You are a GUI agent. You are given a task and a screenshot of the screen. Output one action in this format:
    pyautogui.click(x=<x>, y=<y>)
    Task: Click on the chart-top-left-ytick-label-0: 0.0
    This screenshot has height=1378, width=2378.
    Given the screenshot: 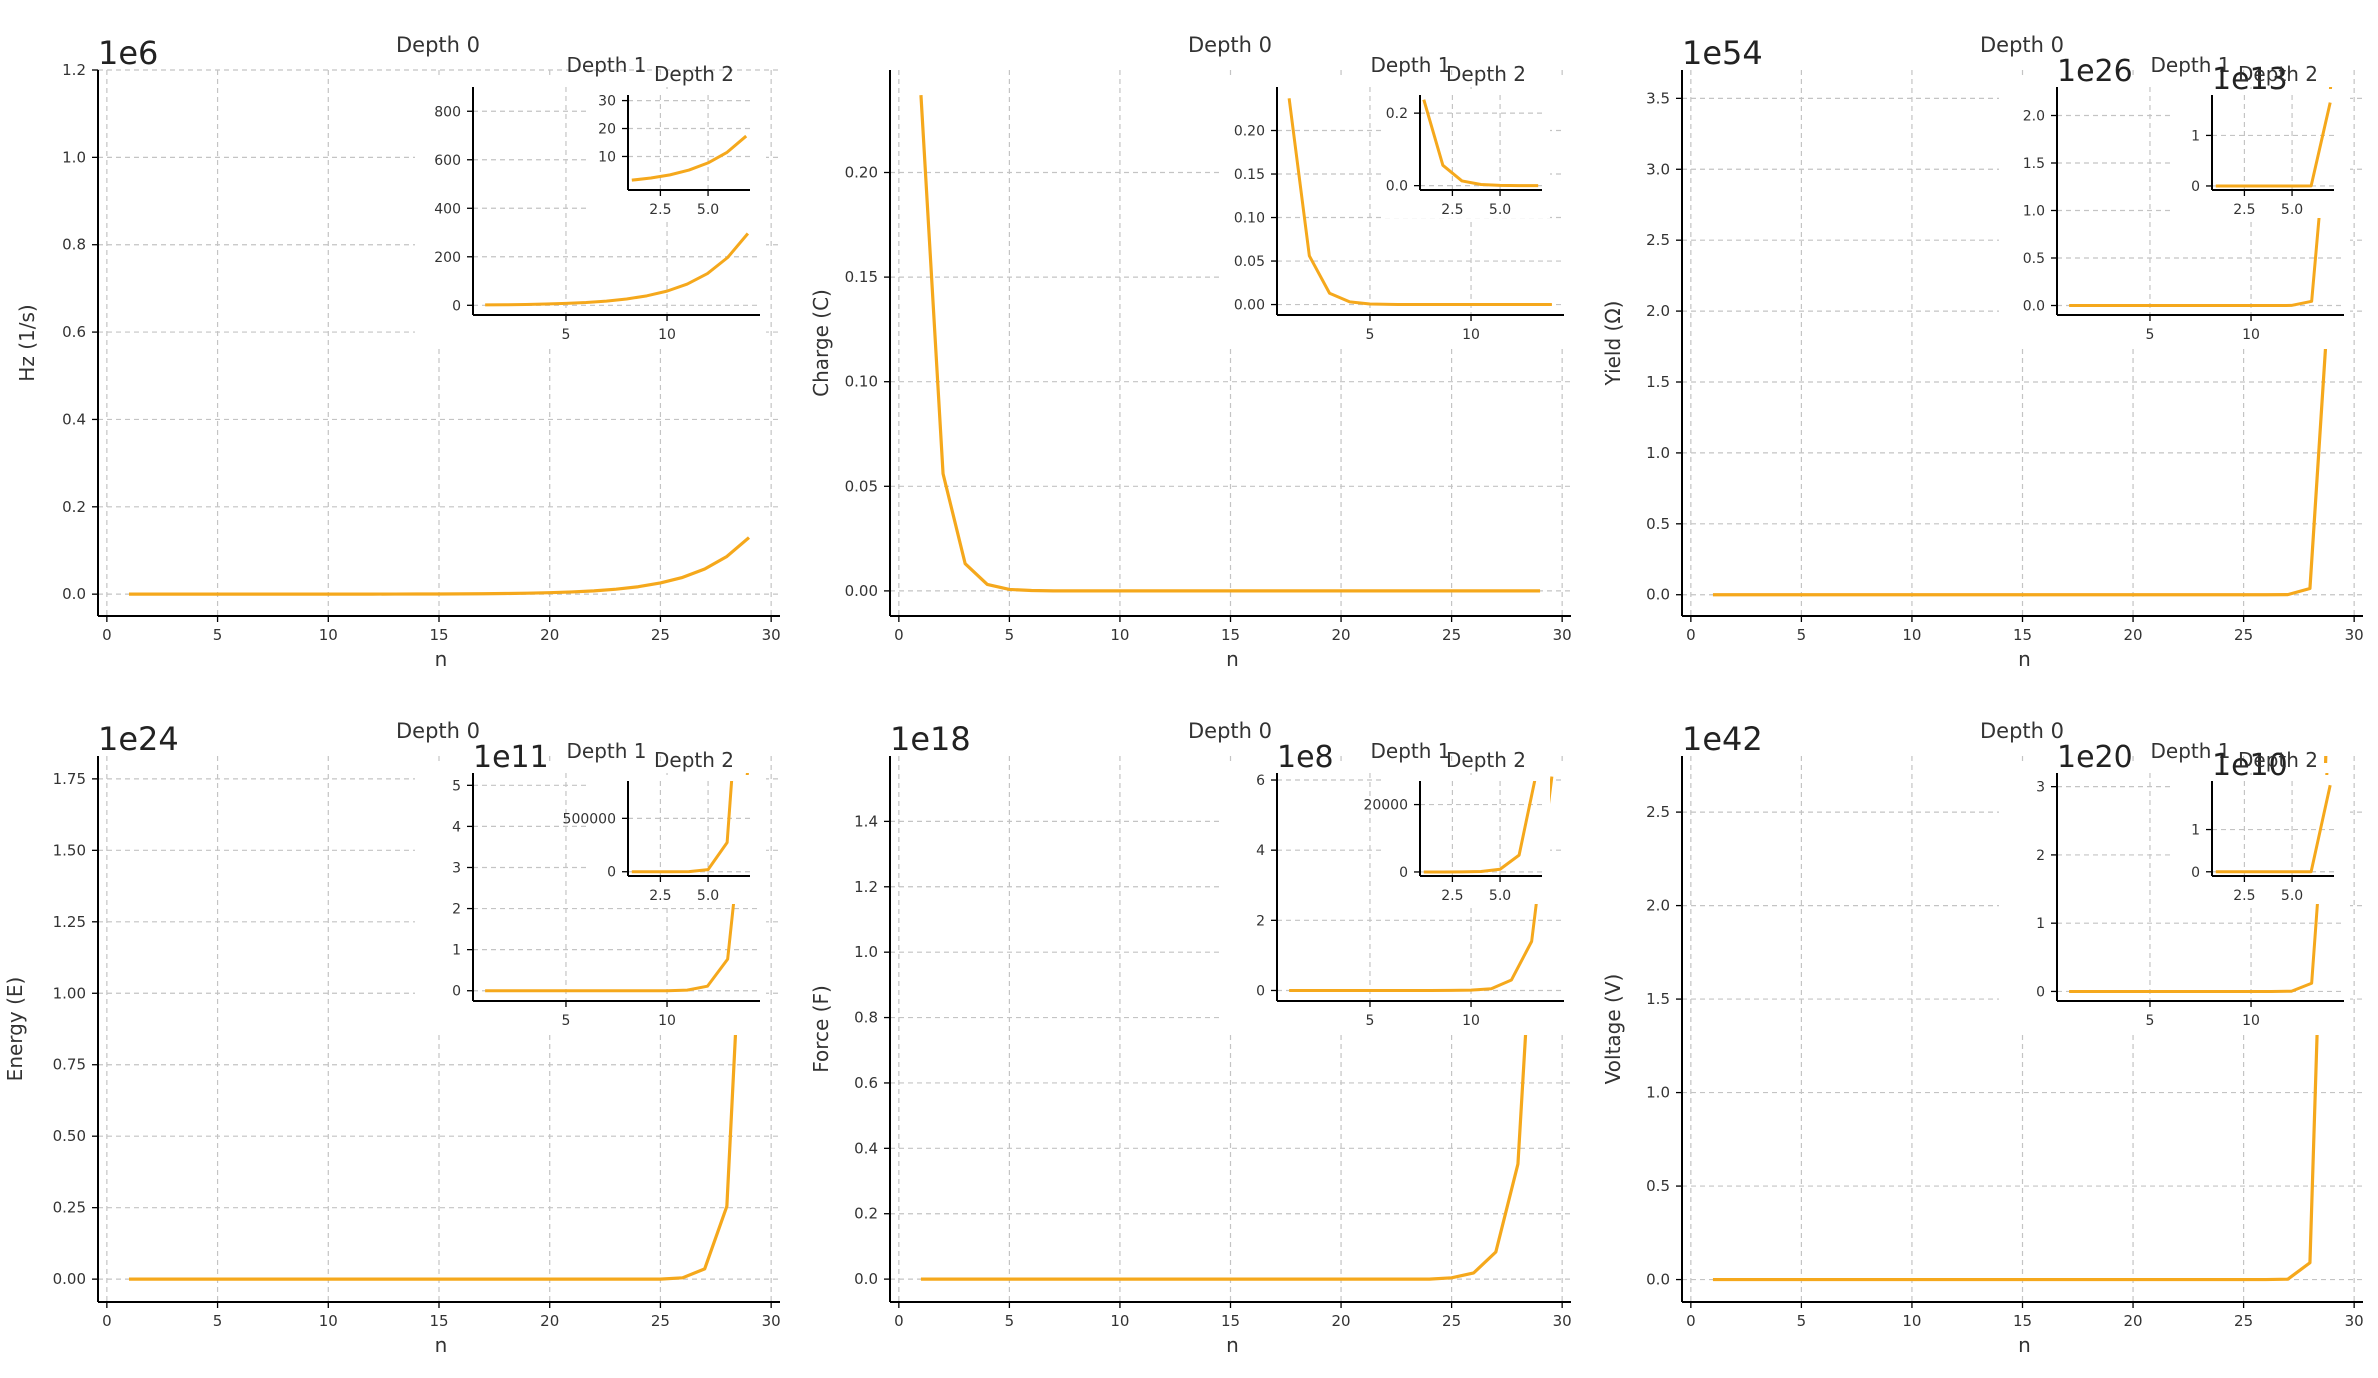 What is the action you would take?
    pyautogui.click(x=74, y=594)
    